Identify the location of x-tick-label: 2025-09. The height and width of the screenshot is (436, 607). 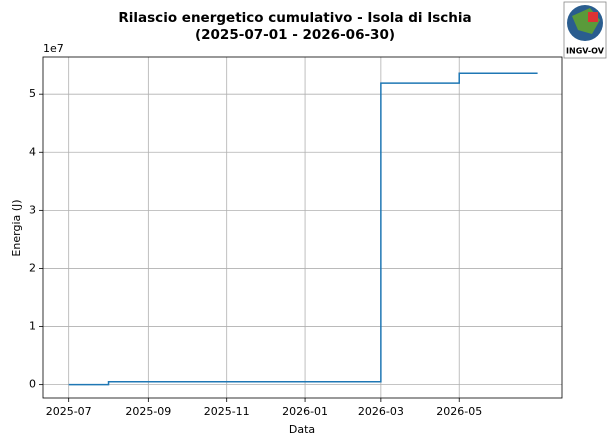
(148, 411).